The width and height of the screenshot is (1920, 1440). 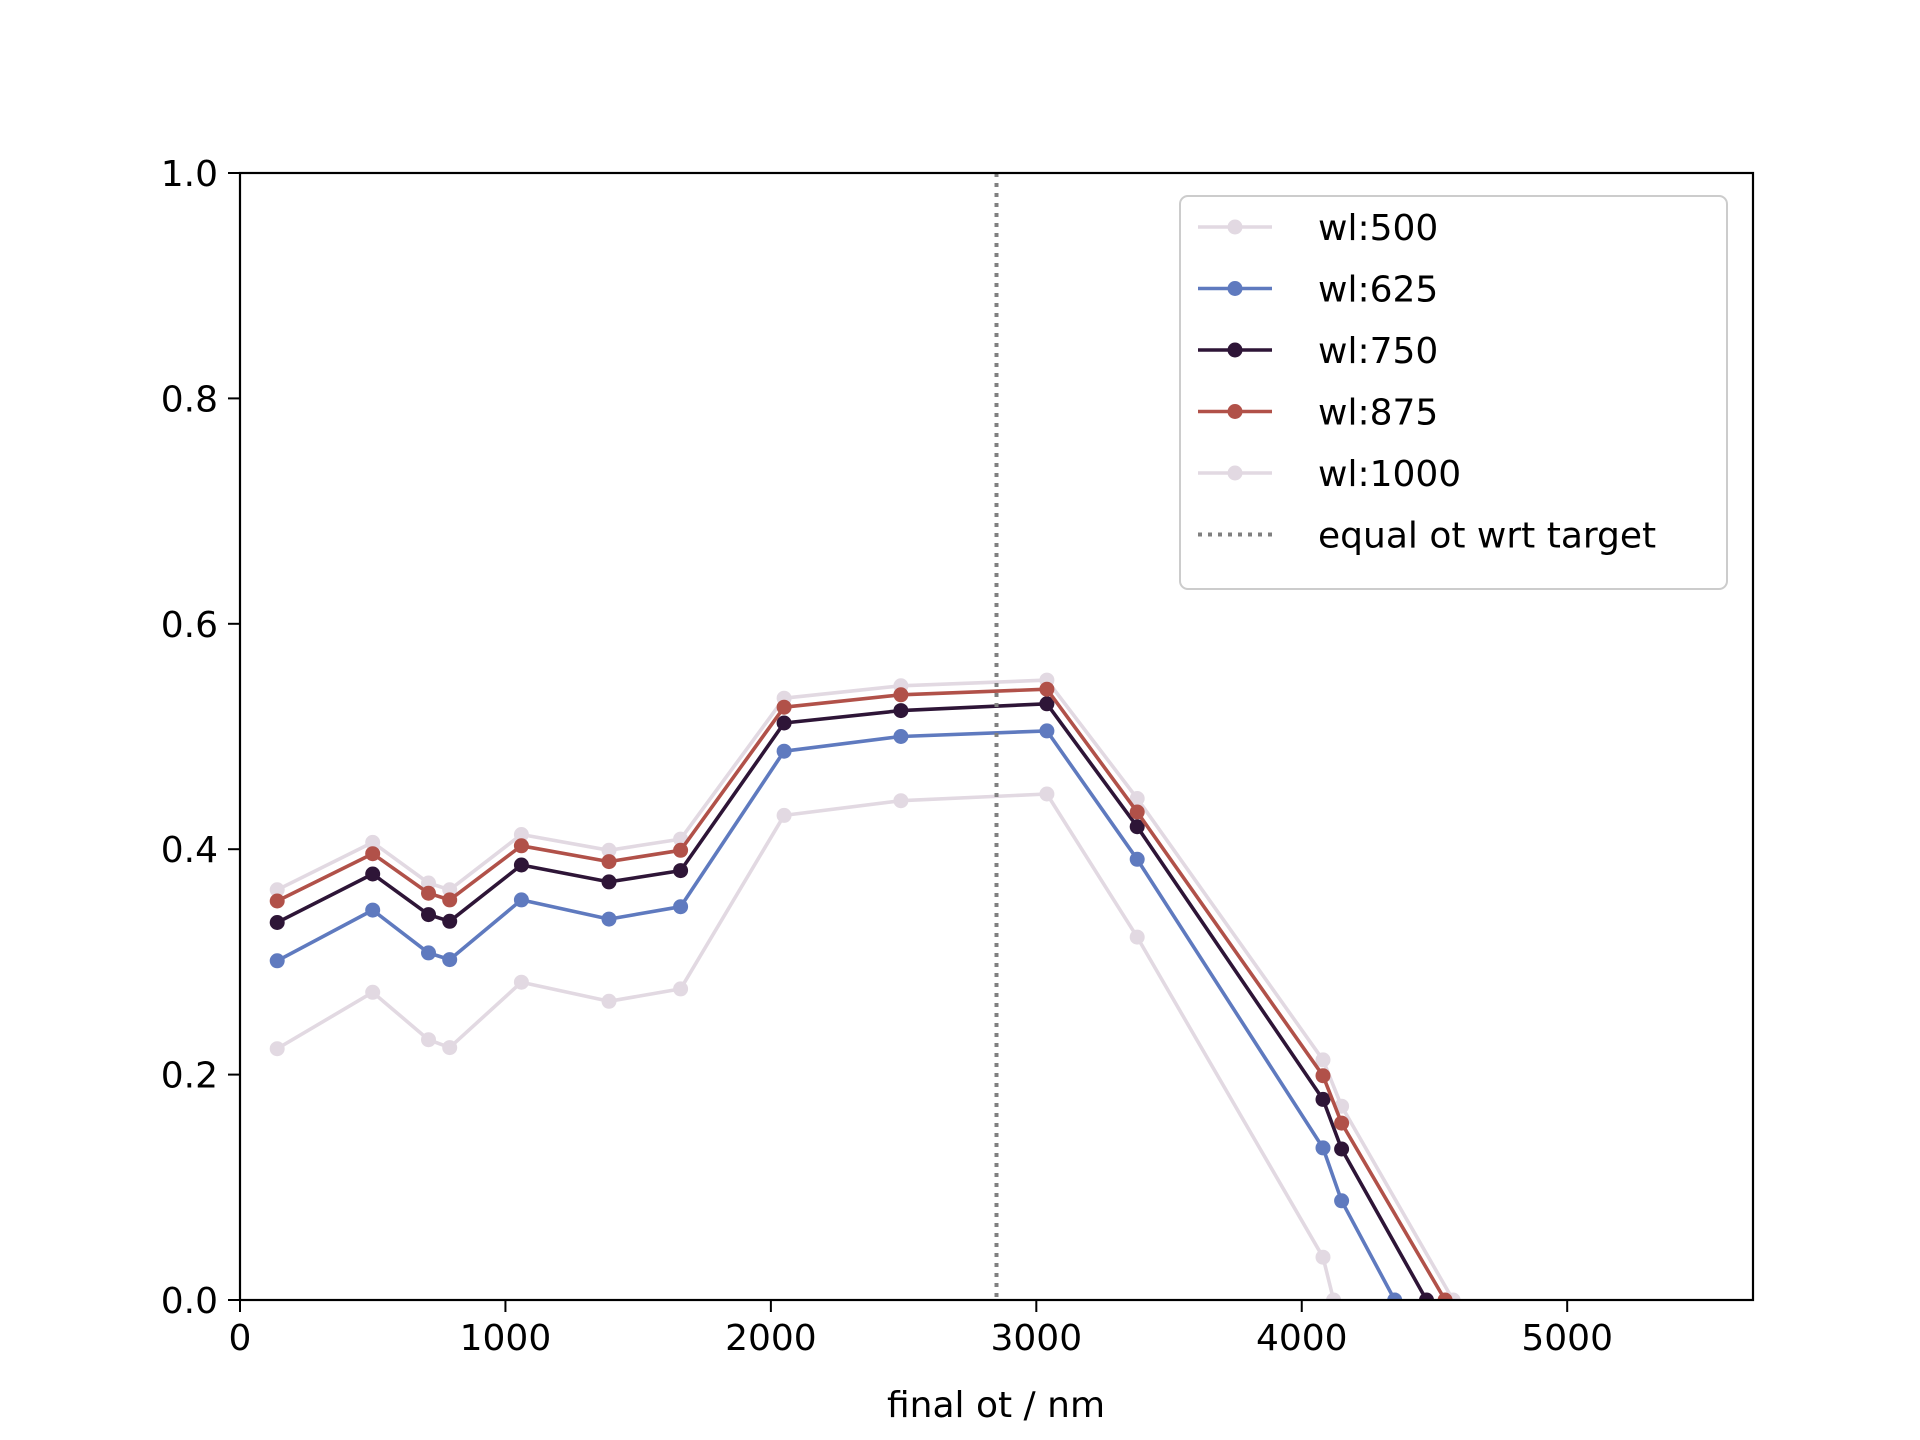 I want to click on legend-label-wl-750: wl:750, so click(x=1378, y=351).